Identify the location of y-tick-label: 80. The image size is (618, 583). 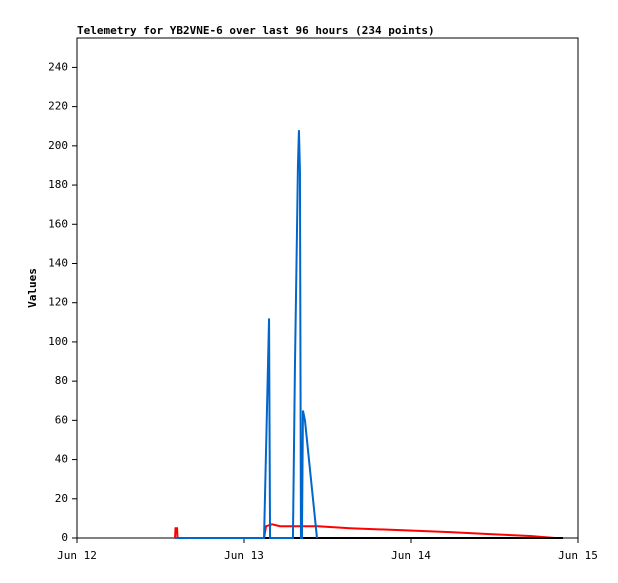
(61, 380).